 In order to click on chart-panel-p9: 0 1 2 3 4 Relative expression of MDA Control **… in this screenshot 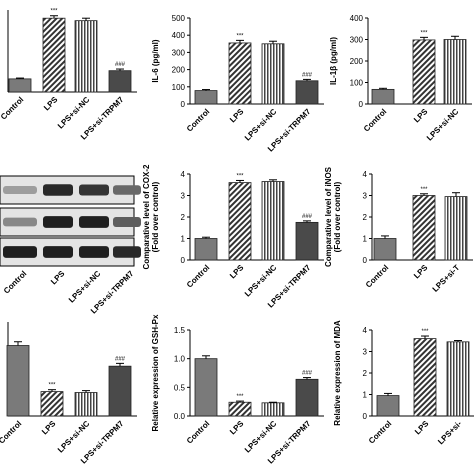, I will do `click(403, 383)`.